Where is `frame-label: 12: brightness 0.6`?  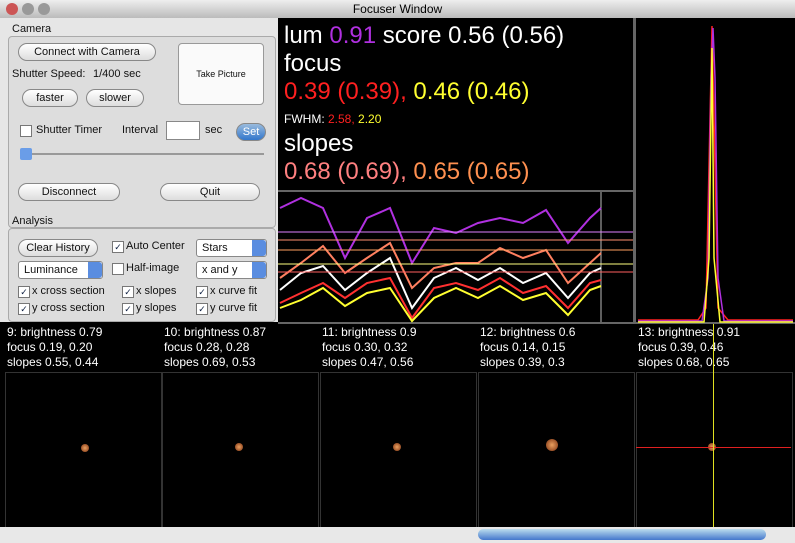
frame-label: 12: brightness 0.6 is located at coordinates (528, 332).